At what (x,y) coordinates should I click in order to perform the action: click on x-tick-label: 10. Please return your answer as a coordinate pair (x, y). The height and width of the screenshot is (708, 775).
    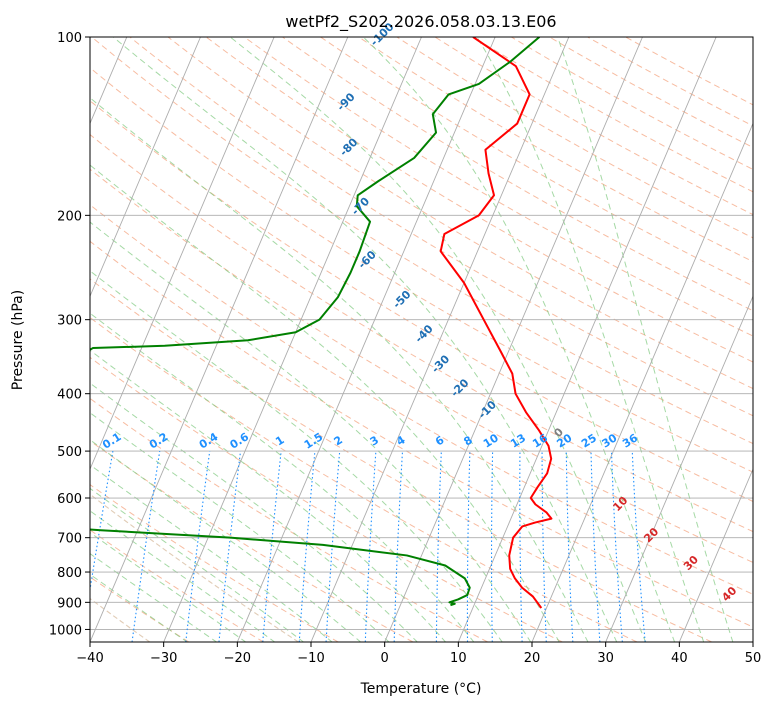
    Looking at the image, I should click on (458, 658).